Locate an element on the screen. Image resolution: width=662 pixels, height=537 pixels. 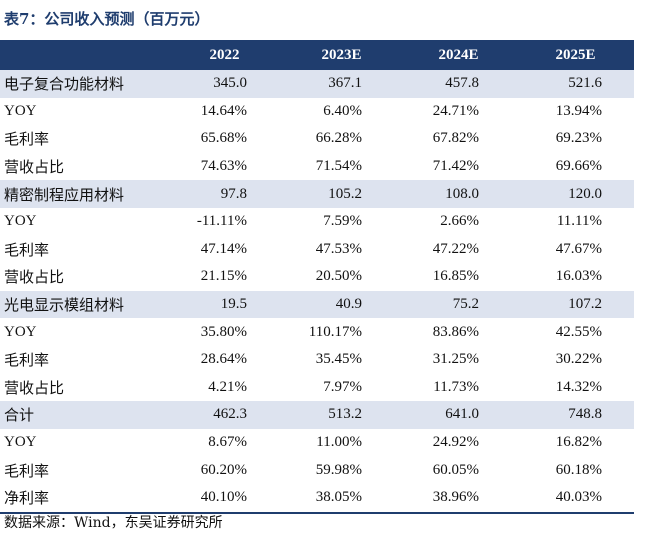
table-row: 营收占比 74.63% 71.54% 71.42% 69.66% is located at coordinates (317, 167).